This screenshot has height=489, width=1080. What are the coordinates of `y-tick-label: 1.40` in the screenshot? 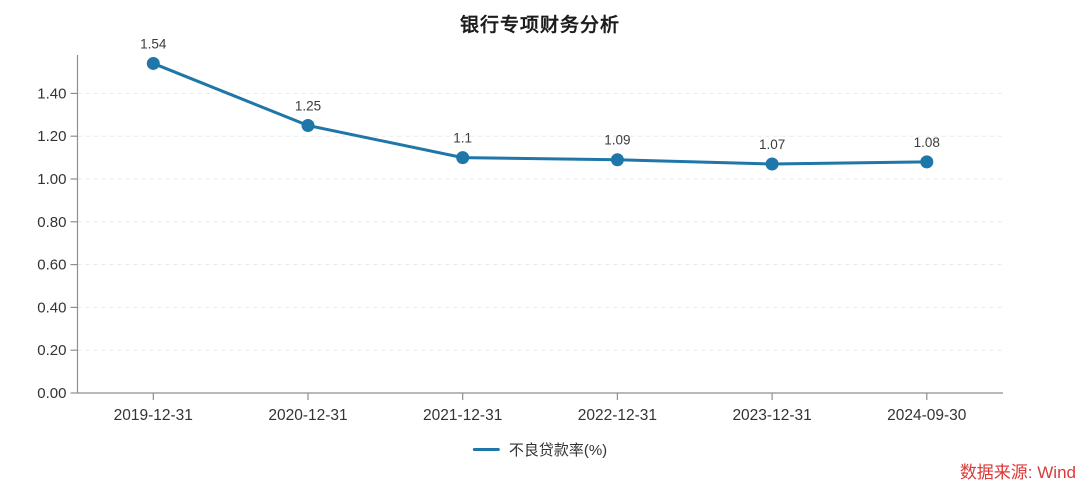 It's located at (51, 93).